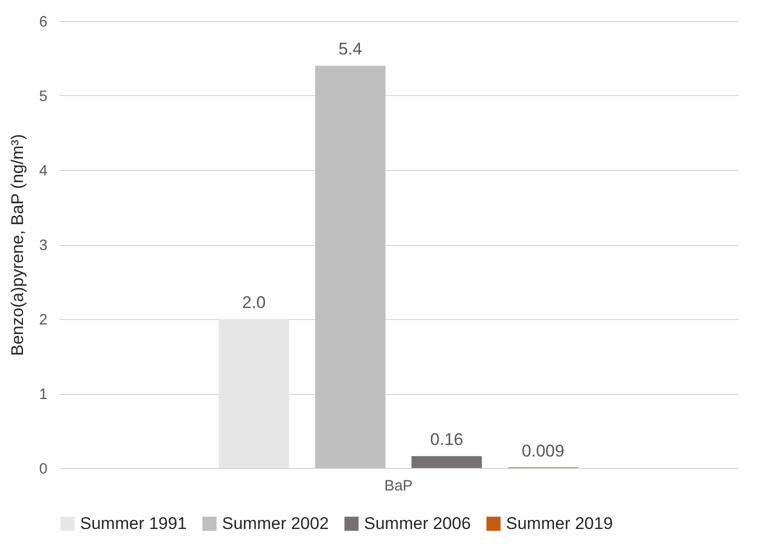  Describe the element at coordinates (447, 440) in the screenshot. I see `data-label: 0.16` at that location.